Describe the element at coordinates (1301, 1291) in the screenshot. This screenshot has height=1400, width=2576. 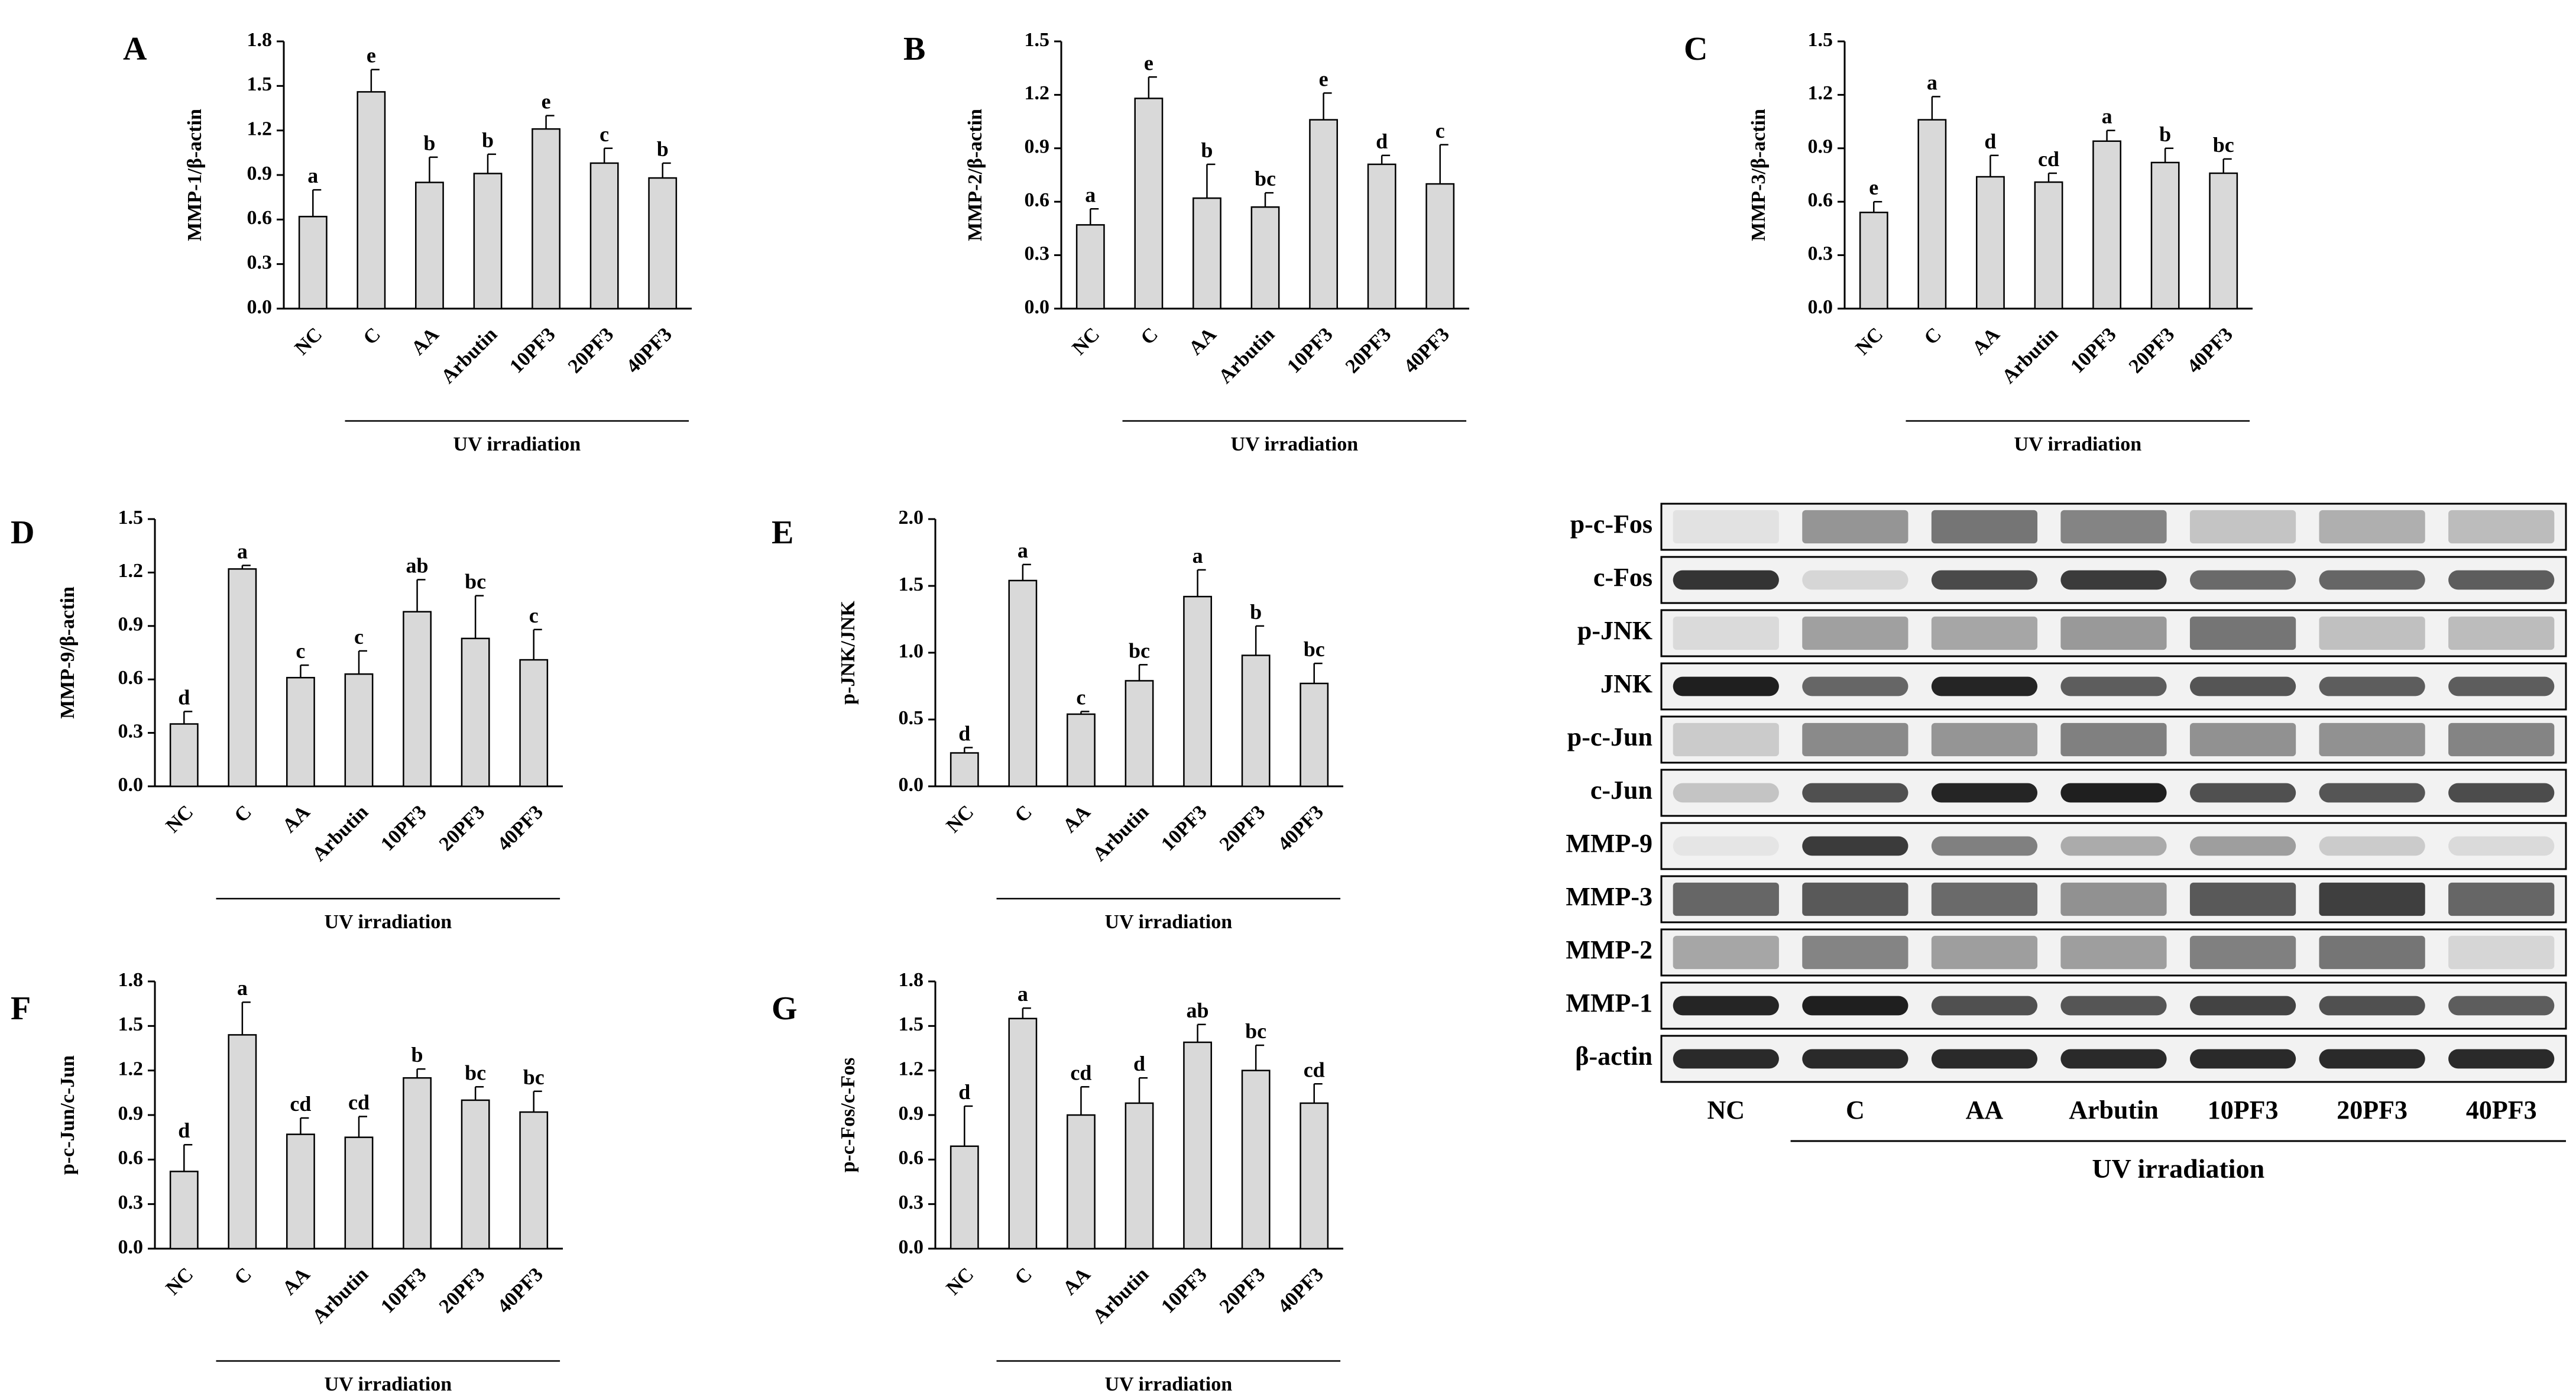
I see `x-tick-label: 40PF3` at that location.